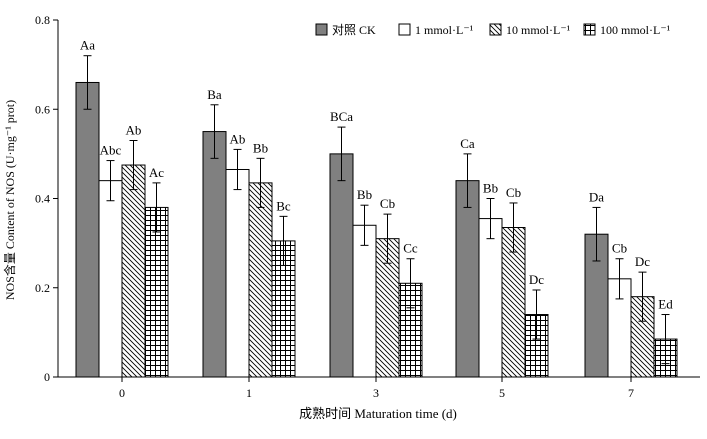  What do you see at coordinates (87, 45) in the screenshot?
I see `significance-label: Aa` at bounding box center [87, 45].